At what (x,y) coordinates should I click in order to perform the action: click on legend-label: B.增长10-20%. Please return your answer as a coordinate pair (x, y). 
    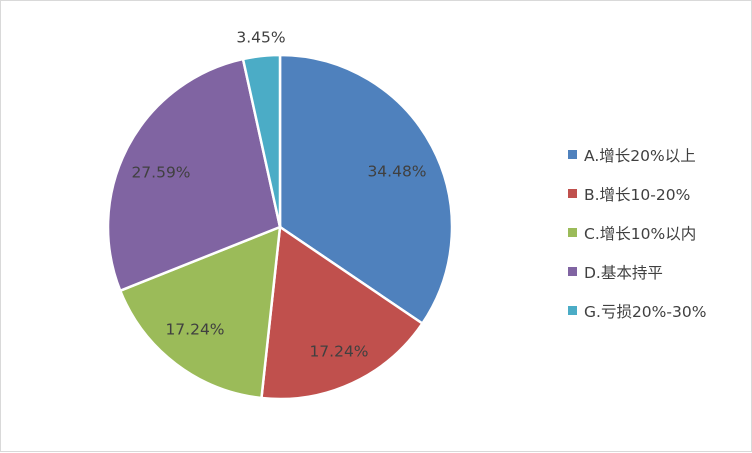
    Looking at the image, I should click on (637, 194).